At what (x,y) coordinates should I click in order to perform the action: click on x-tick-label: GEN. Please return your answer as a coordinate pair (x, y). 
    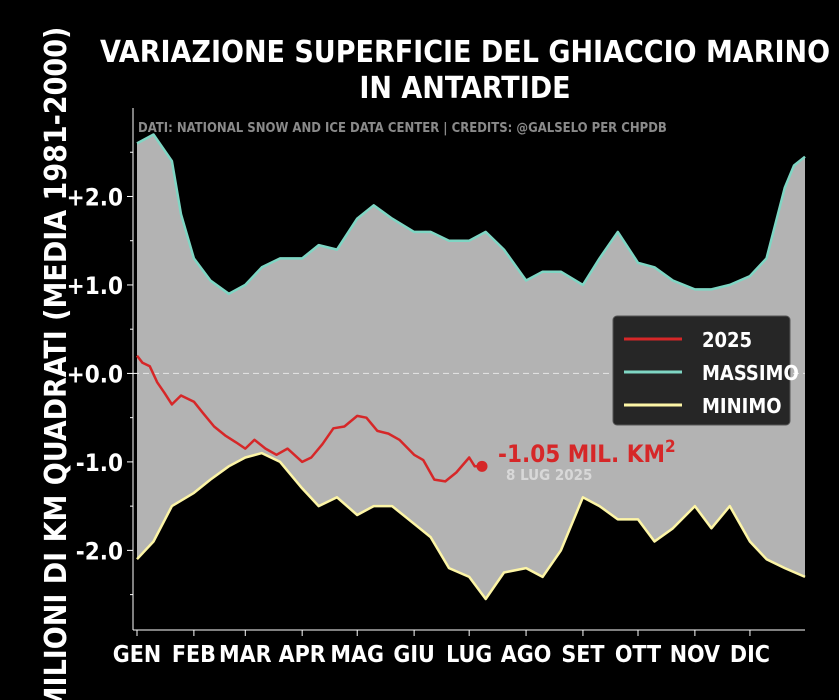
    Looking at the image, I should click on (137, 655).